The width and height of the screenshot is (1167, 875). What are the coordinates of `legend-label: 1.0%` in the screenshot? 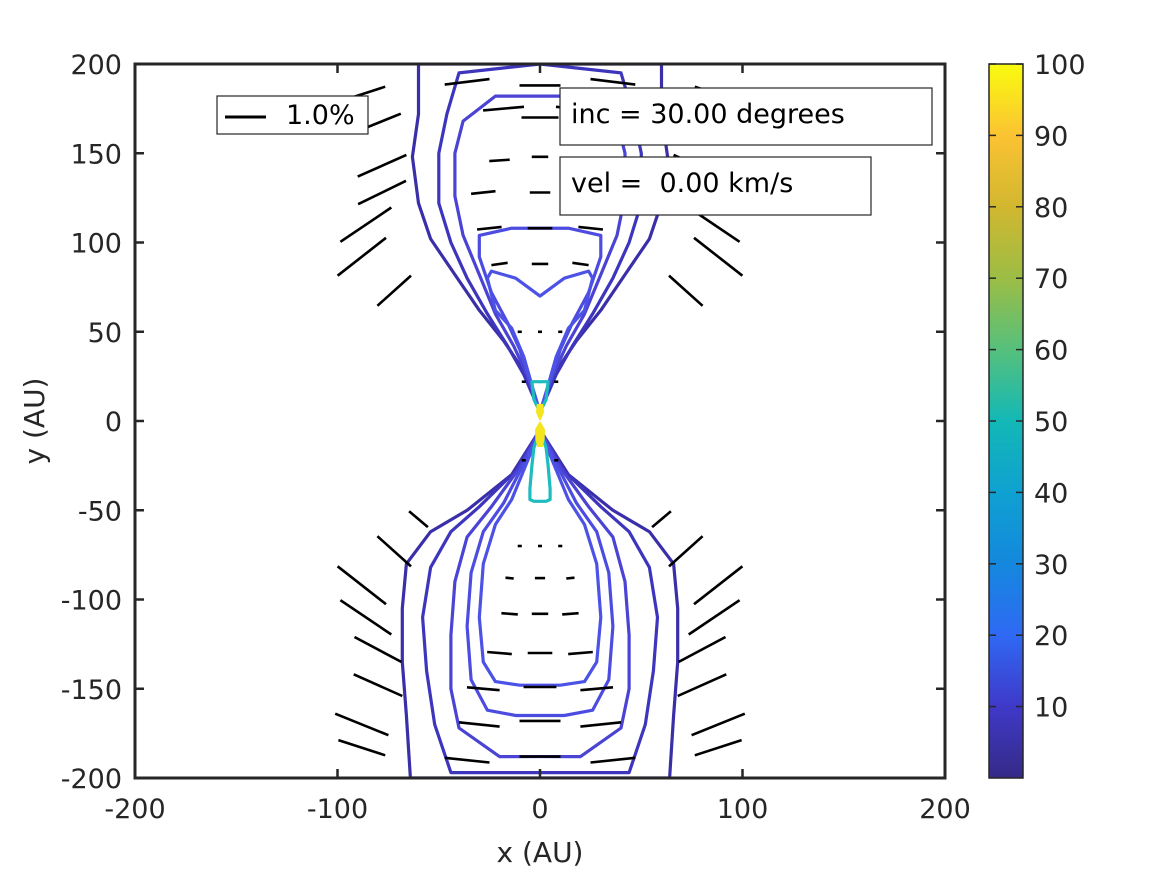 It's located at (320, 115).